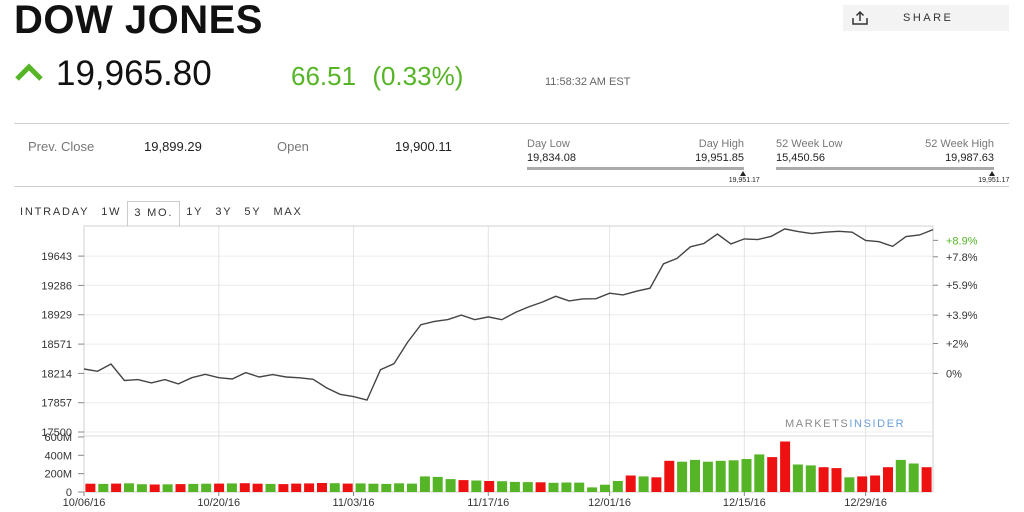  Describe the element at coordinates (508, 466) in the screenshot. I see `volume-bars` at that location.